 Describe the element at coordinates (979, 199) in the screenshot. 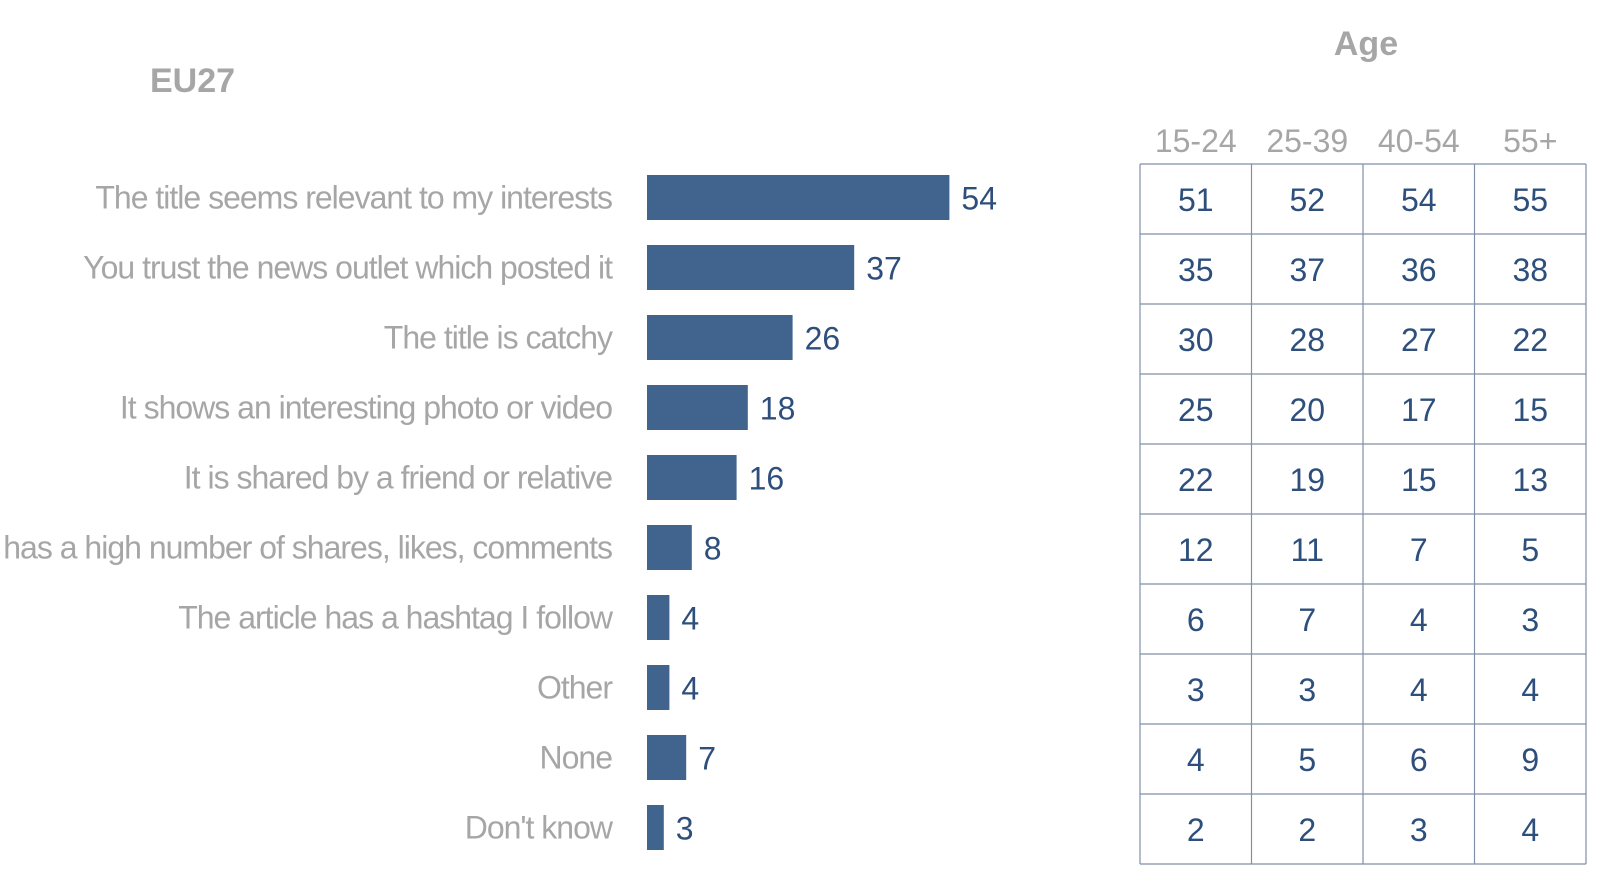

I see `bar-value-label: 54` at that location.